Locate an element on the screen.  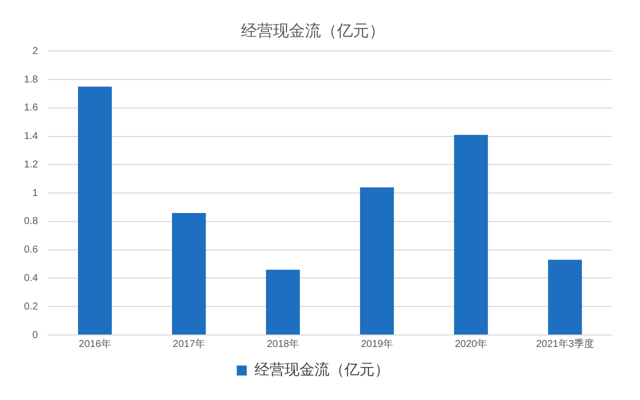
y-tick-label: 1.4 is located at coordinates (31, 136).